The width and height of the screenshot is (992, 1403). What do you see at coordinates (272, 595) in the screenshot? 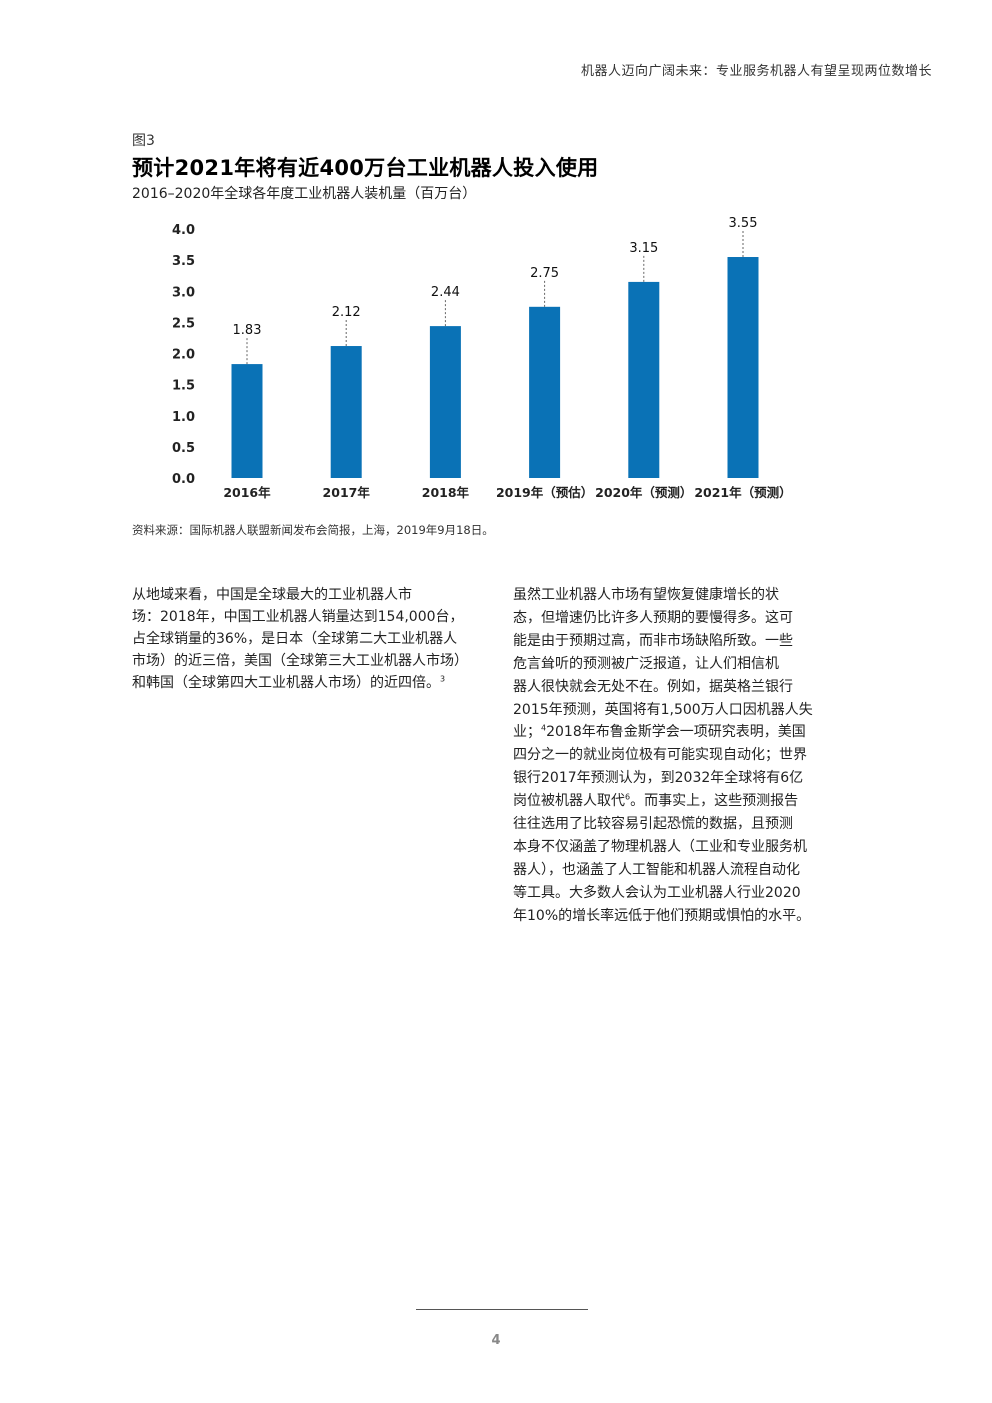
I see `body-line: 从地域来看，中国是全球最大的工业机器人市` at bounding box center [272, 595].